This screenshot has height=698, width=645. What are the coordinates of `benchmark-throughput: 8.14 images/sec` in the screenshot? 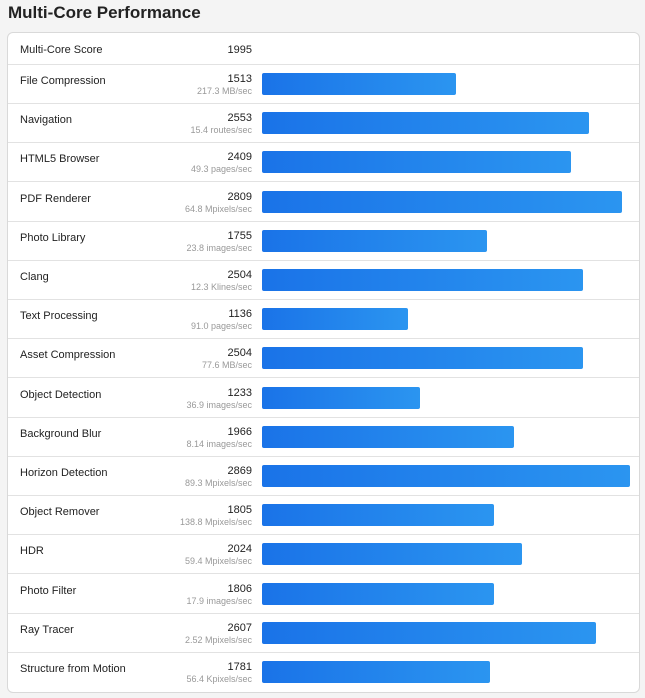 It's located at (219, 443).